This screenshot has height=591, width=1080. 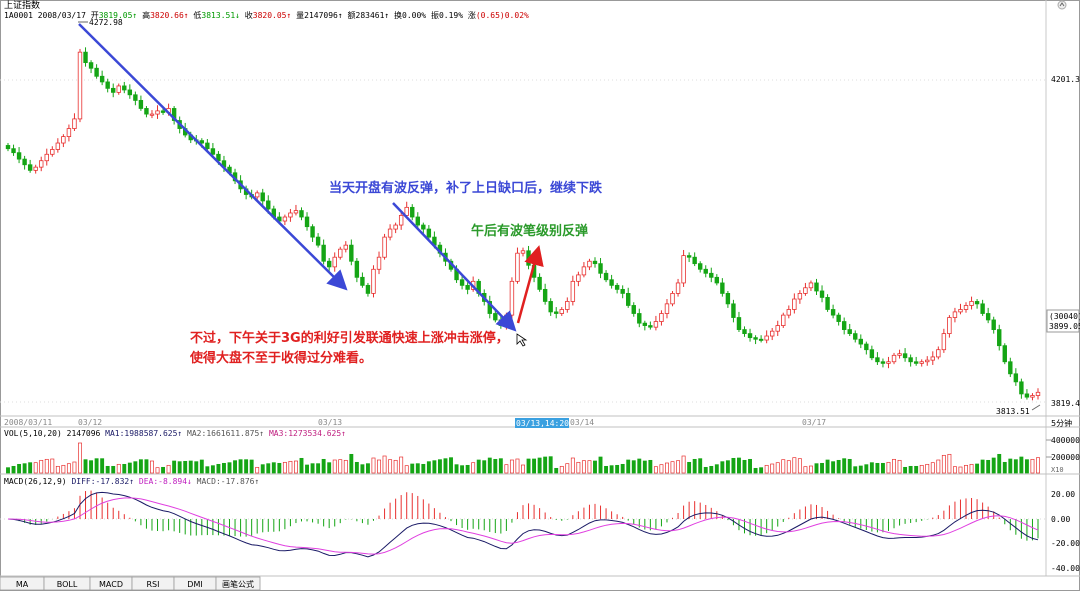 I want to click on indicator-tab-label: MACD, so click(x=111, y=584).